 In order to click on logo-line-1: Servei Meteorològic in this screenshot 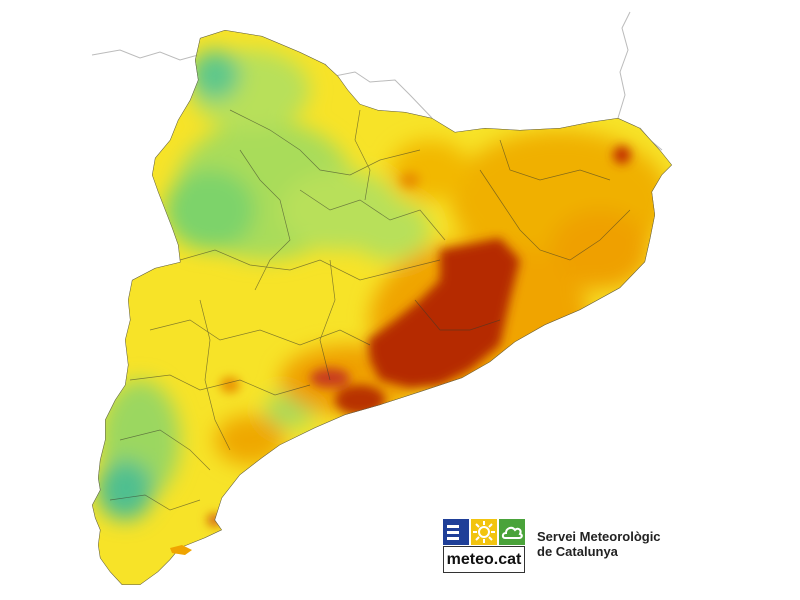, I will do `click(599, 536)`.